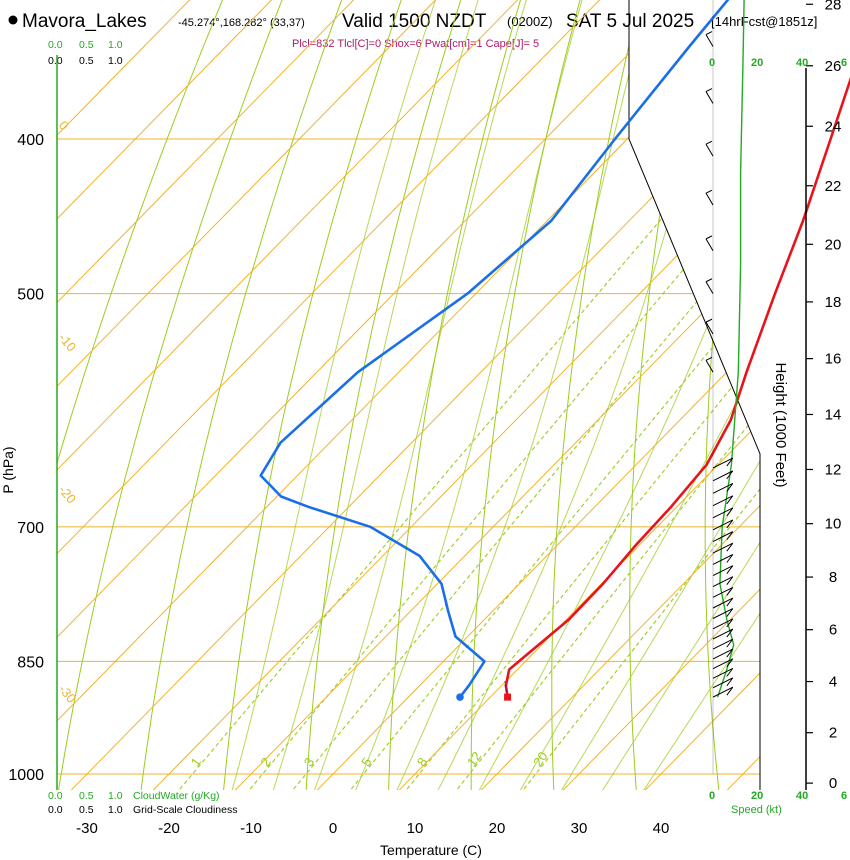 The width and height of the screenshot is (850, 860). I want to click on pressure-ticks: 2503004005007008501000, so click(26, 458).